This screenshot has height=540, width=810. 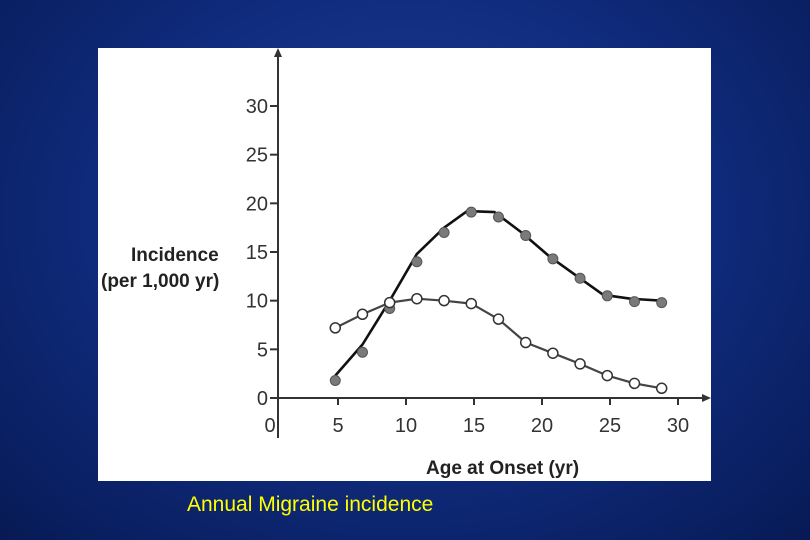 I want to click on x-tick-label: 0, so click(x=269, y=426).